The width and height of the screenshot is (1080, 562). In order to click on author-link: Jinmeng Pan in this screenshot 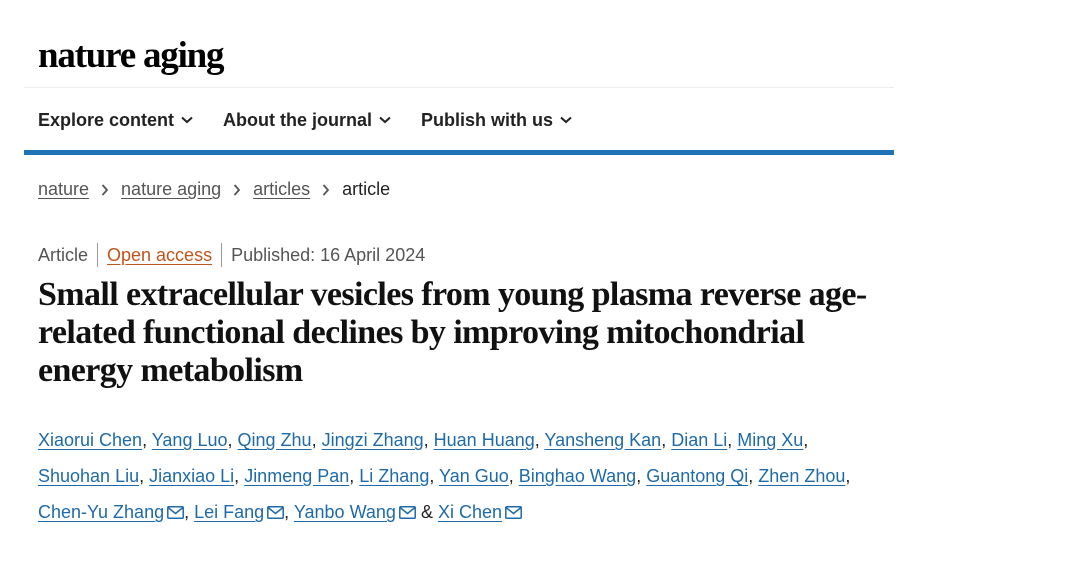, I will do `click(297, 476)`.